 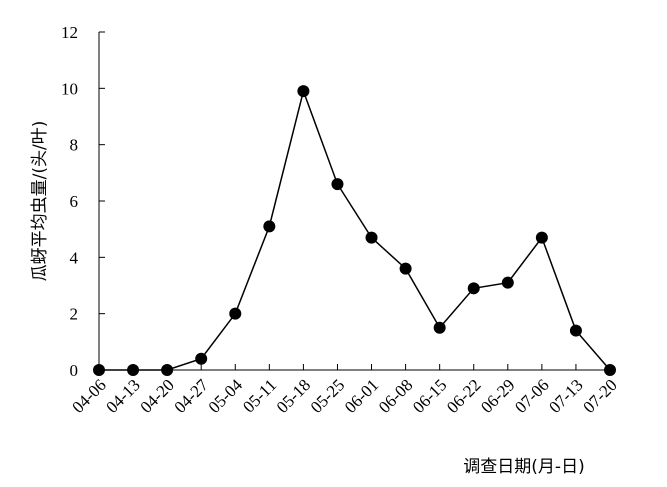 I want to click on x-tick-label: 04-13, so click(x=122, y=395).